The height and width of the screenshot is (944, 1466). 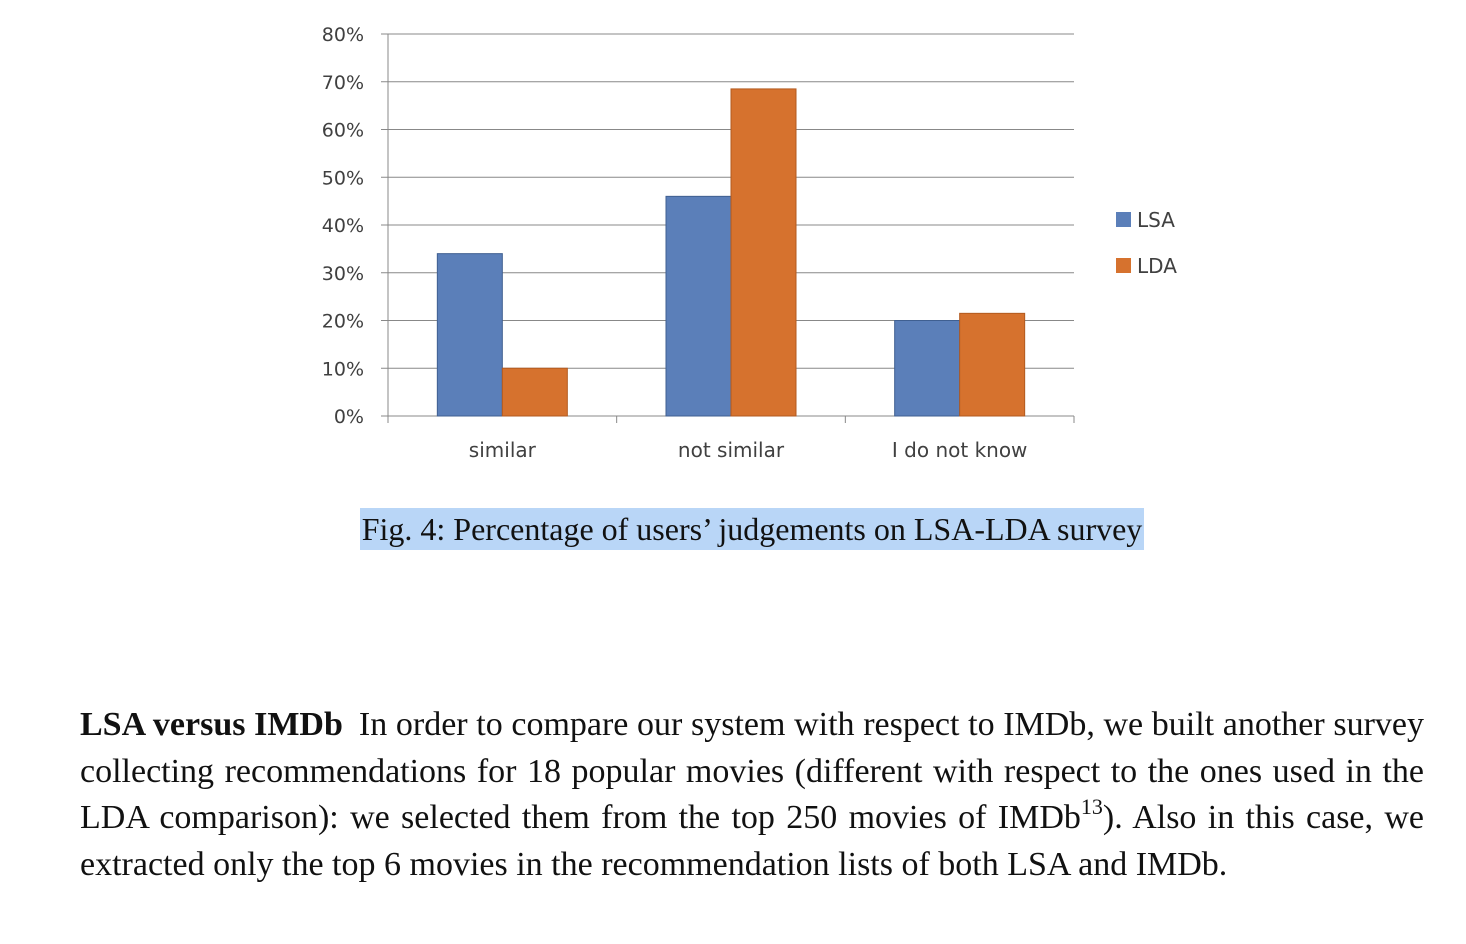 What do you see at coordinates (503, 450) in the screenshot?
I see `x-tick-label: similar` at bounding box center [503, 450].